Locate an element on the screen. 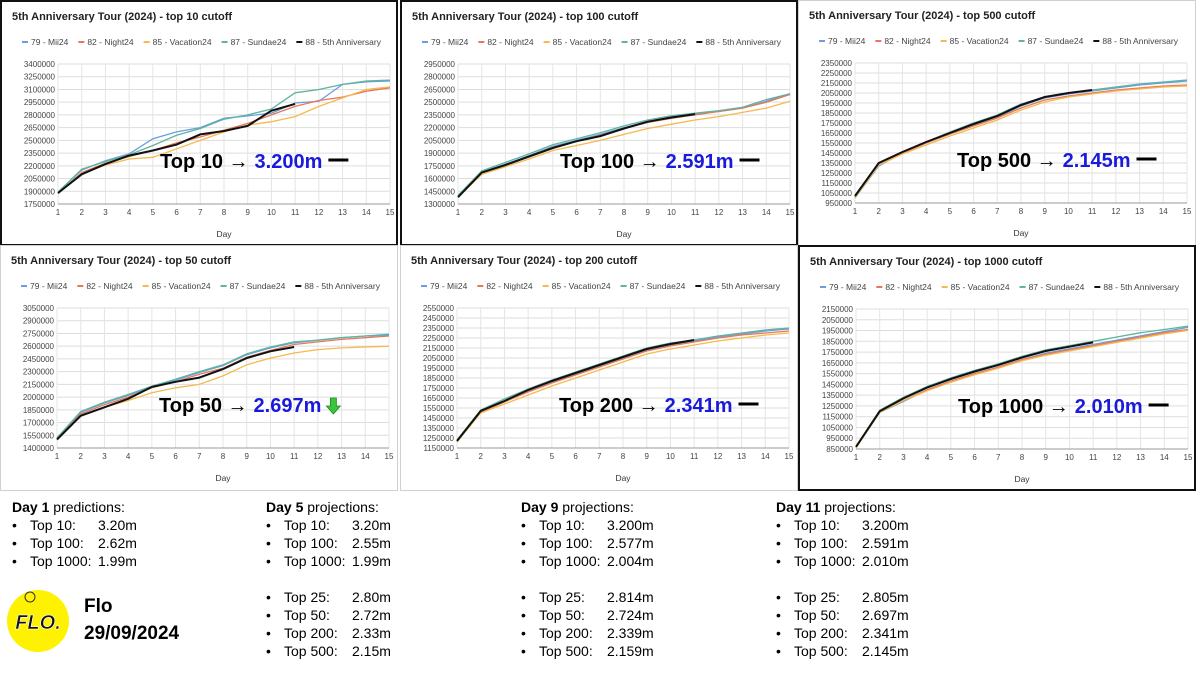 This screenshot has width=1200, height=677. y-tick-label: 2800000 is located at coordinates (440, 77).